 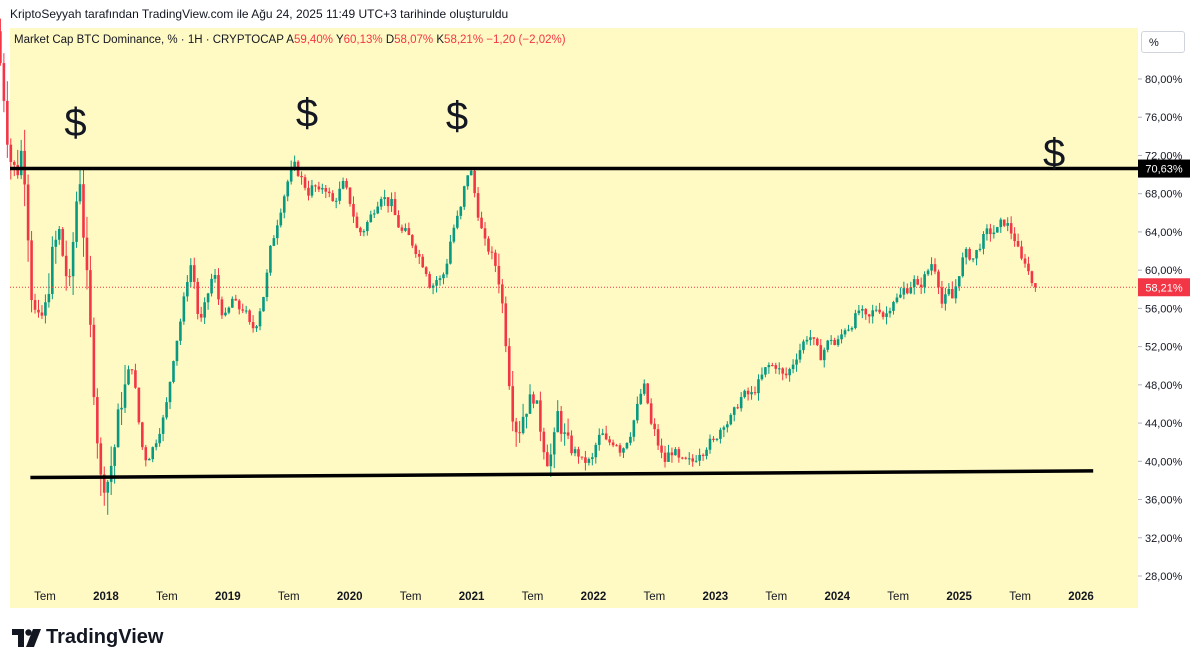 I want to click on high-value: 60,13%, so click(x=363, y=40).